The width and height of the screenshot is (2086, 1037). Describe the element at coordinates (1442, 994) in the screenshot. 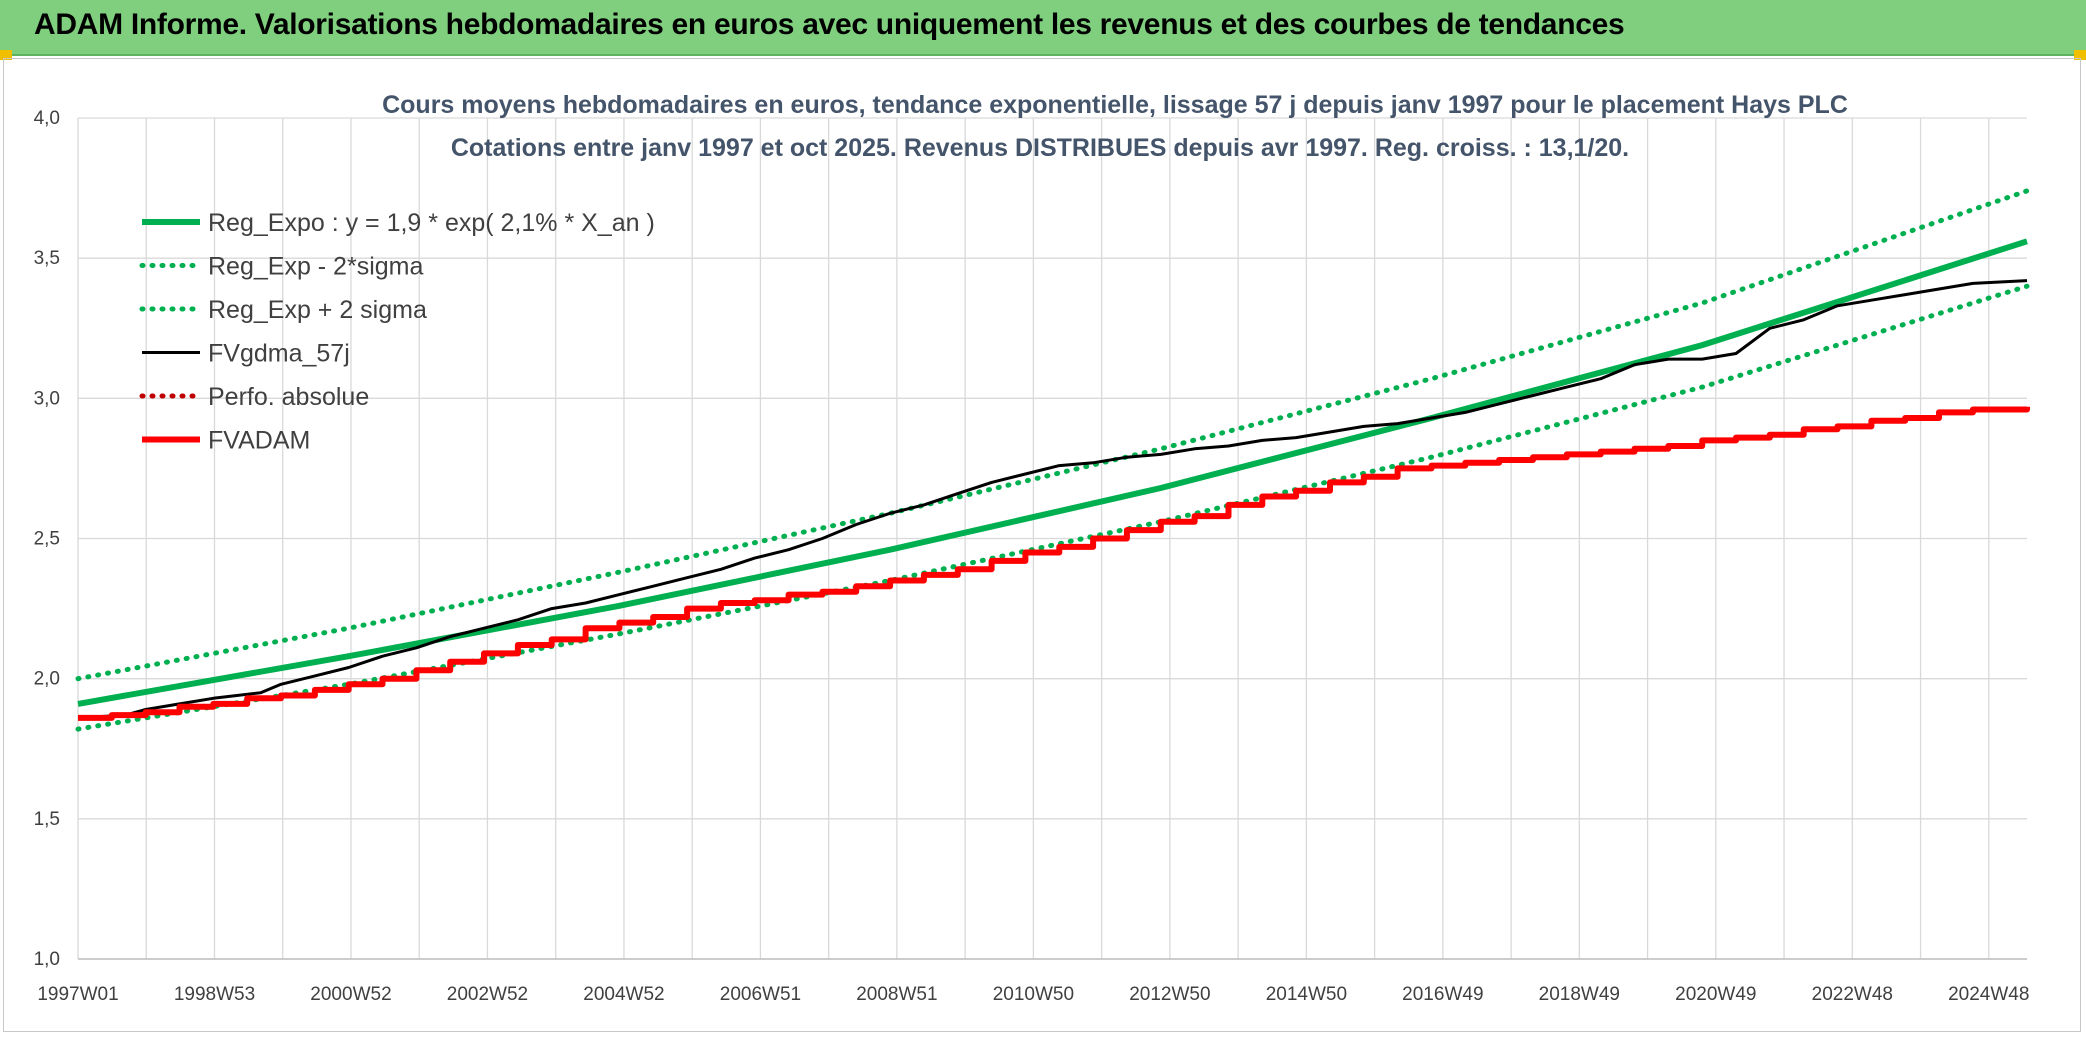

I see `x-tick-label: 2016W49` at that location.